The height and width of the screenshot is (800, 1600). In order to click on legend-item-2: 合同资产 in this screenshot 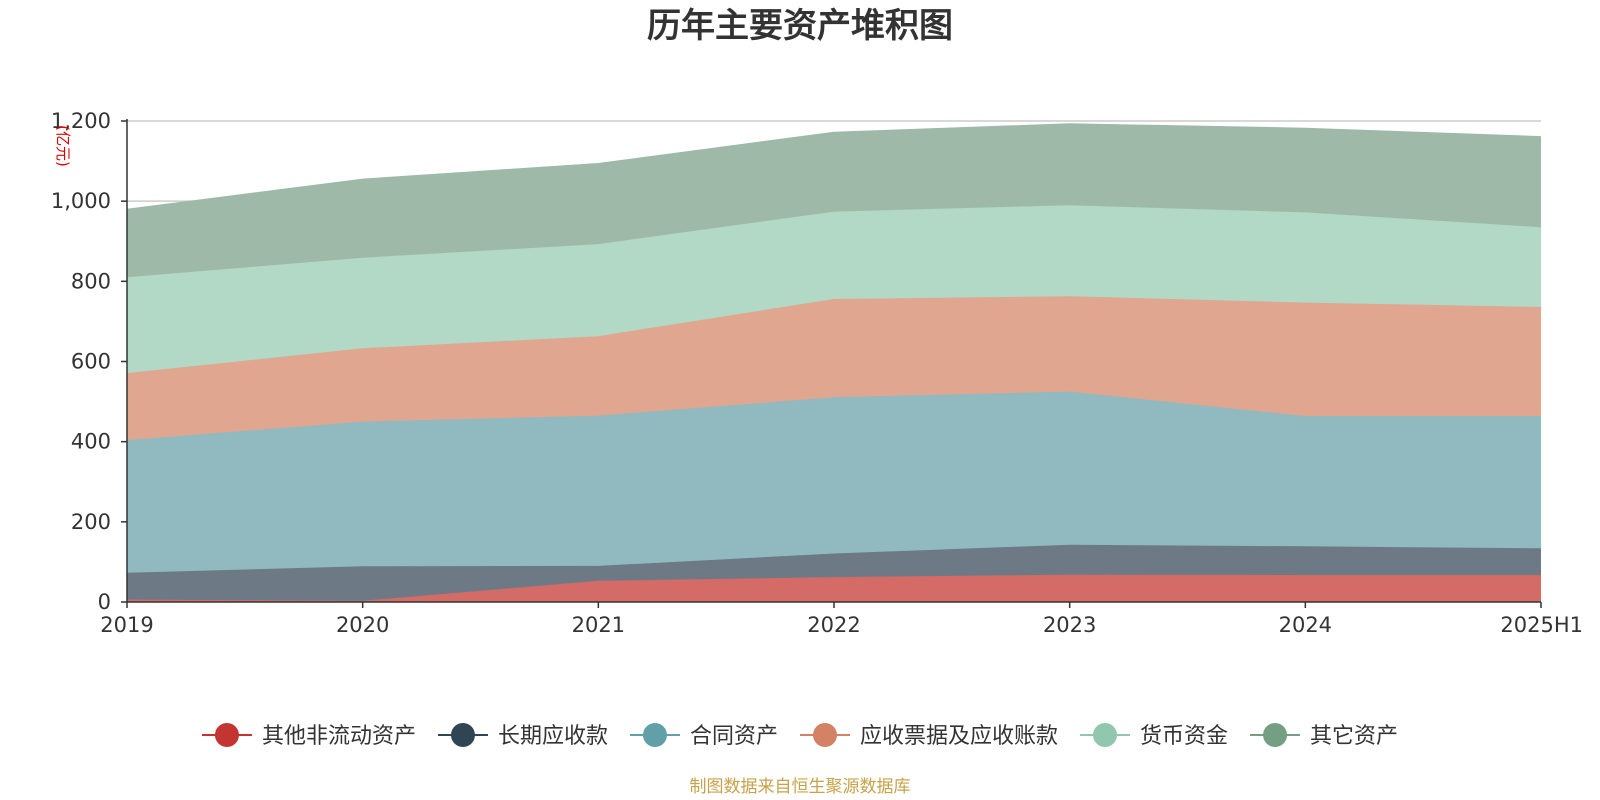, I will do `click(703, 736)`.